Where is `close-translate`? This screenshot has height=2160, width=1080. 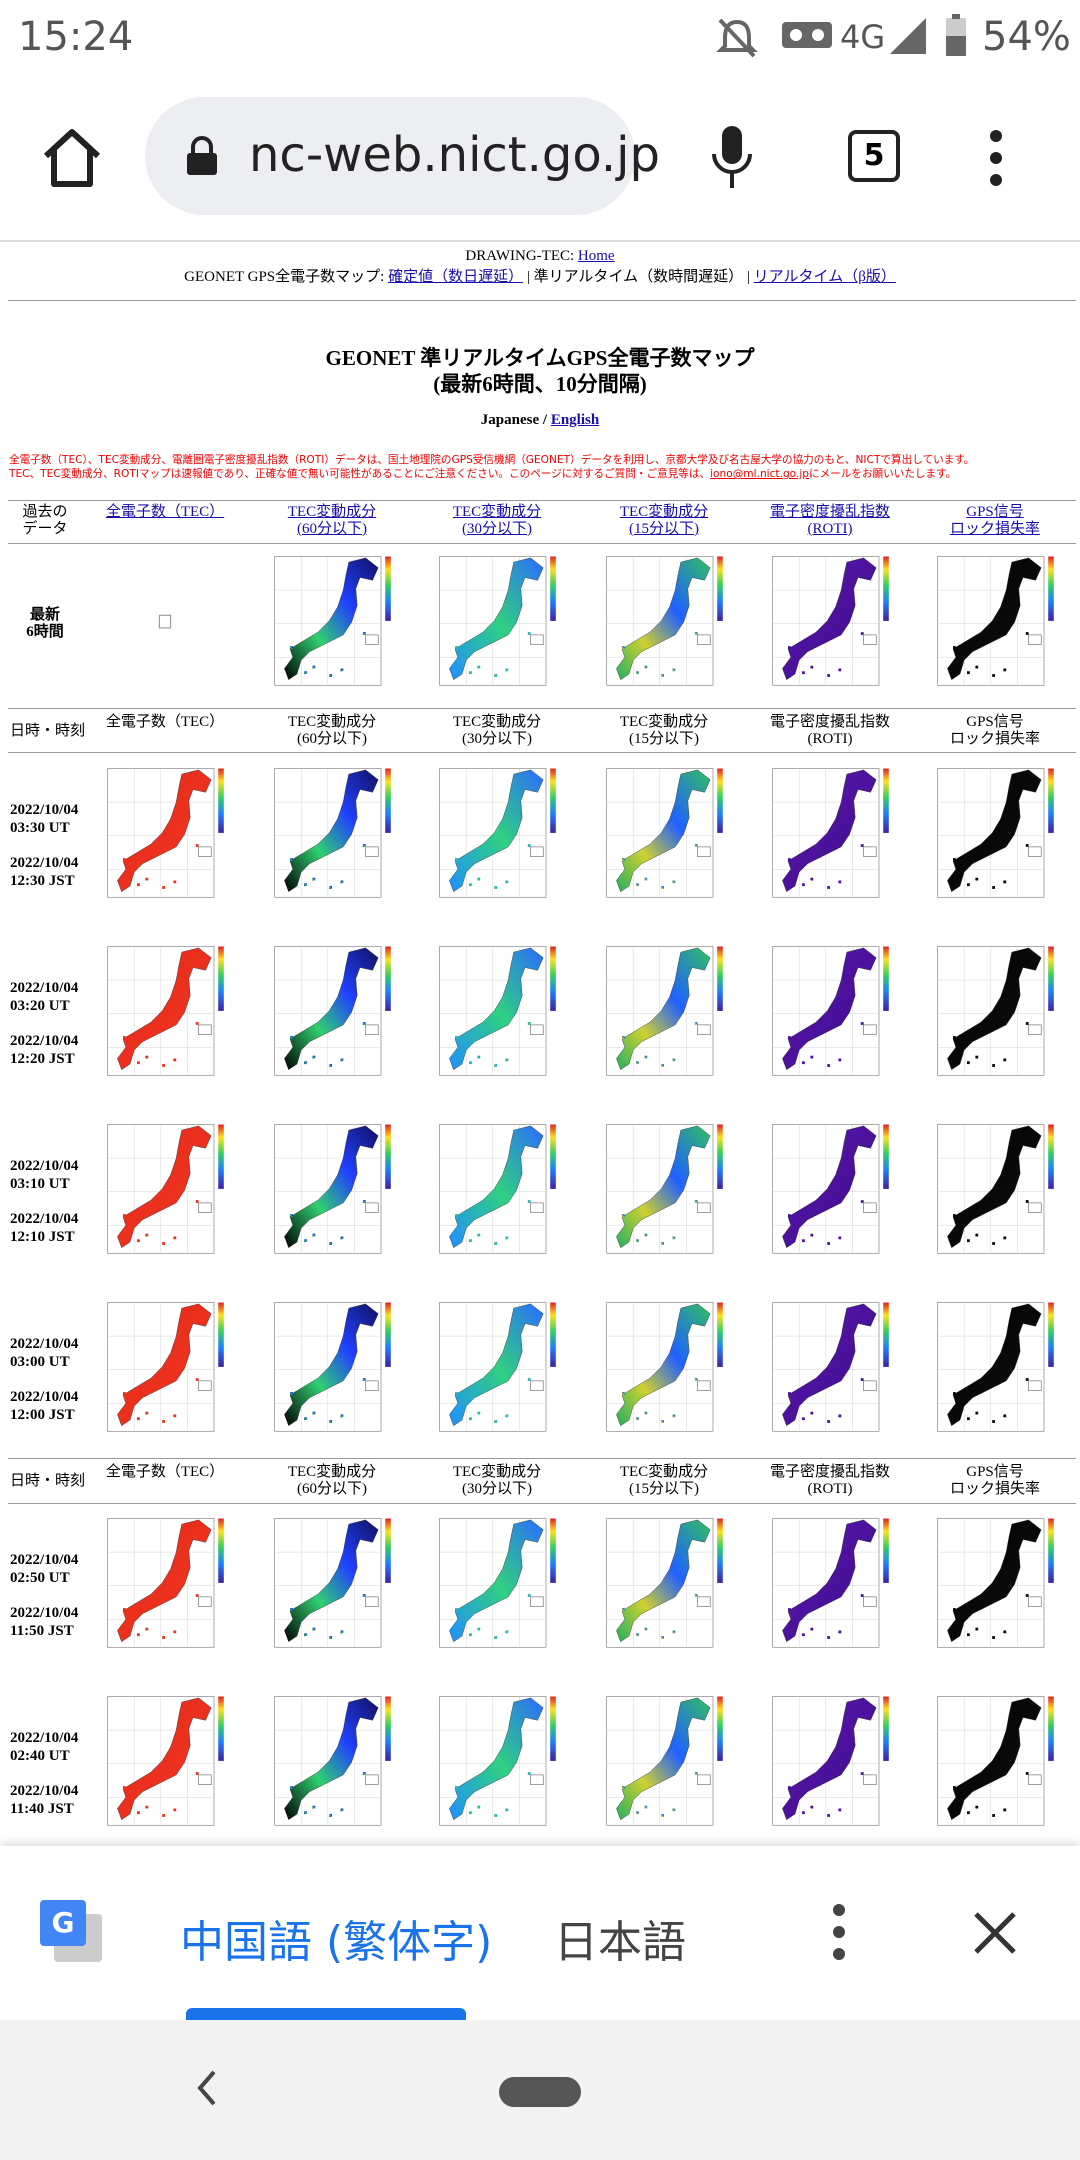 close-translate is located at coordinates (995, 1933).